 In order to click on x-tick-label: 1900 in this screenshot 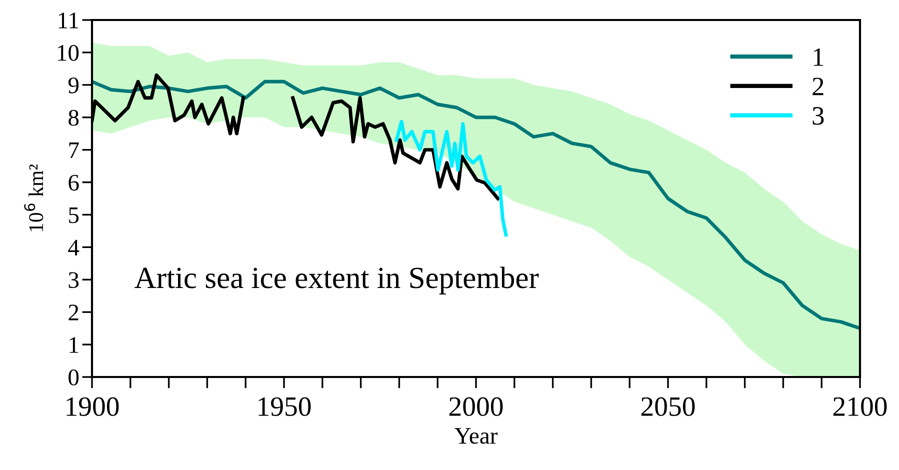, I will do `click(92, 406)`.